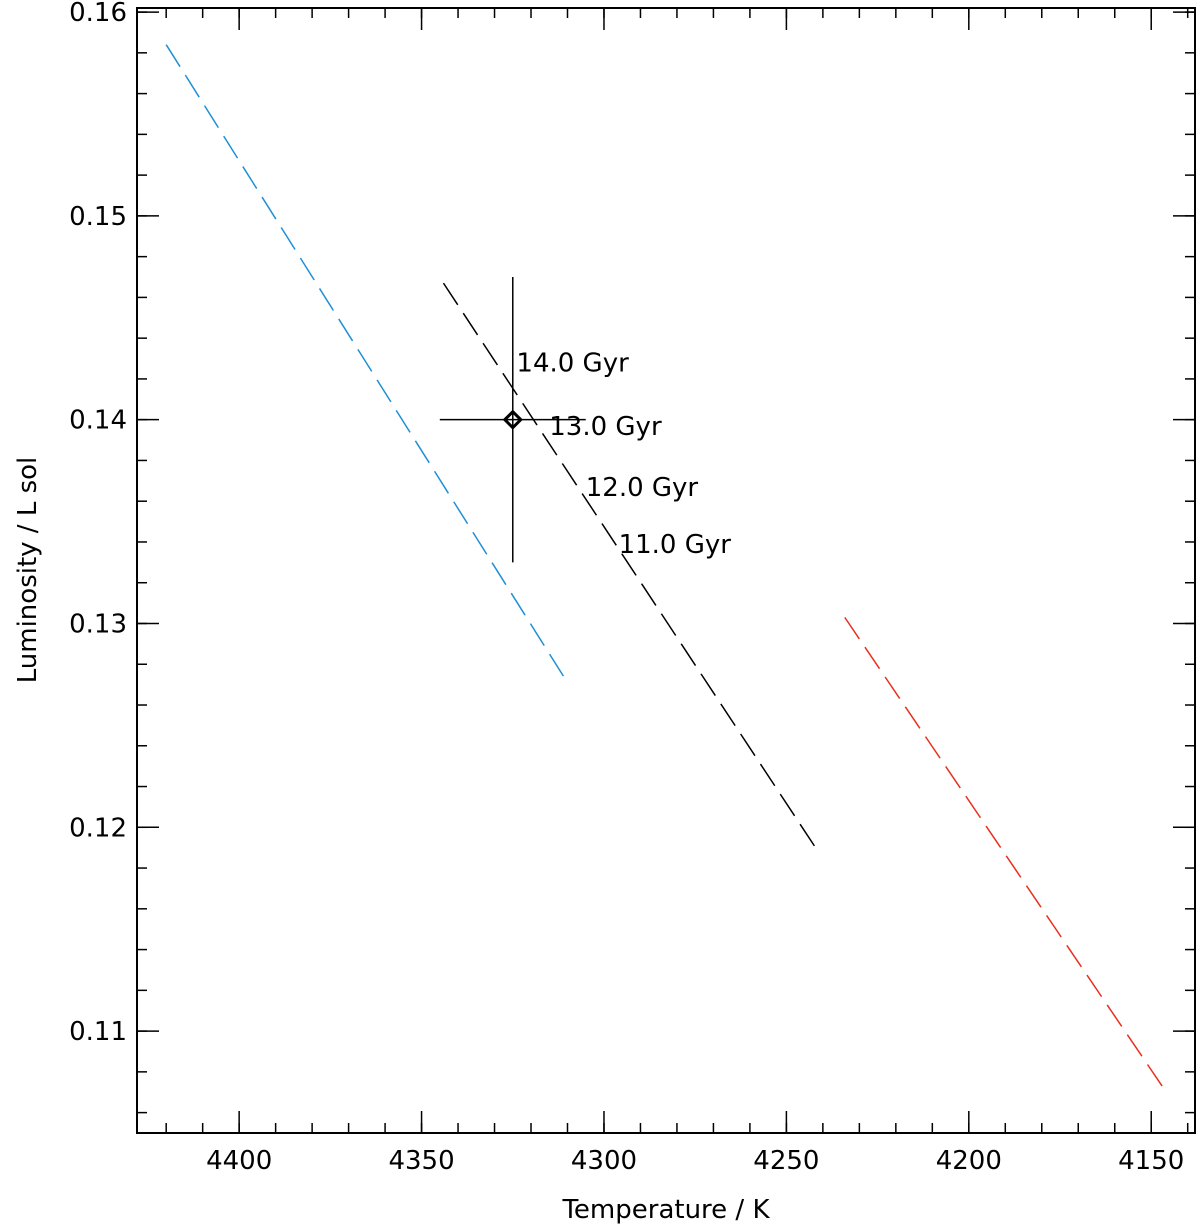  I want to click on x-tick-label: 4350, so click(421, 1161).